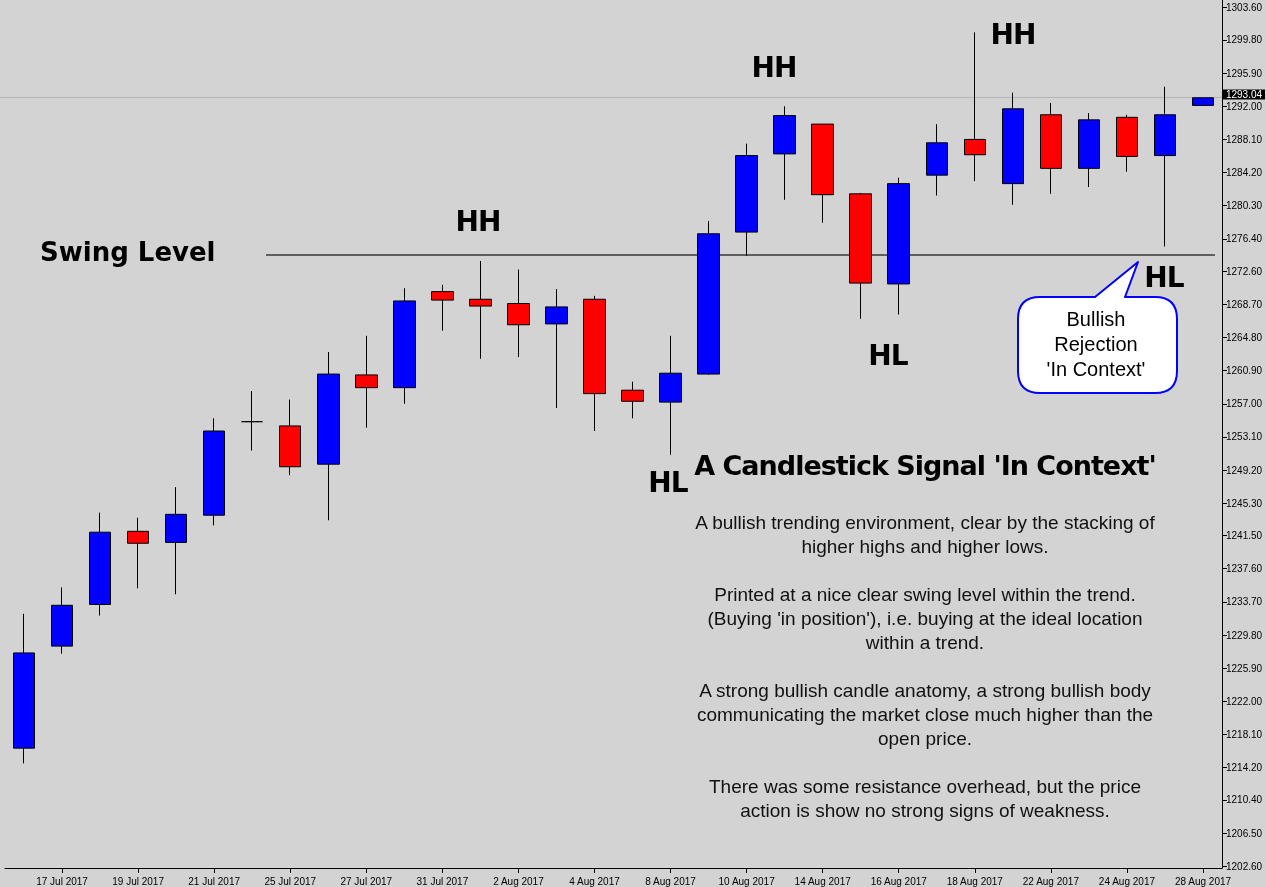  What do you see at coordinates (747, 881) in the screenshot?
I see `x-tick-label: 10 Aug 2017` at bounding box center [747, 881].